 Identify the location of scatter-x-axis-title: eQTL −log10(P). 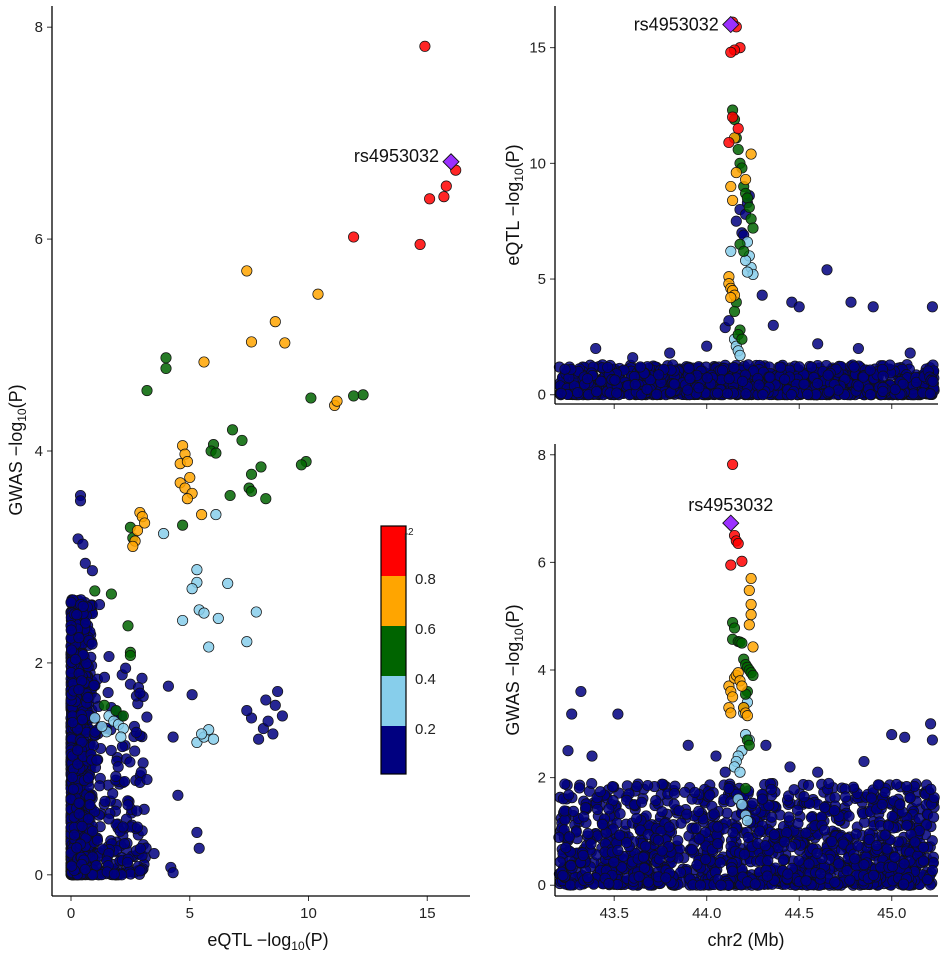
(267, 941).